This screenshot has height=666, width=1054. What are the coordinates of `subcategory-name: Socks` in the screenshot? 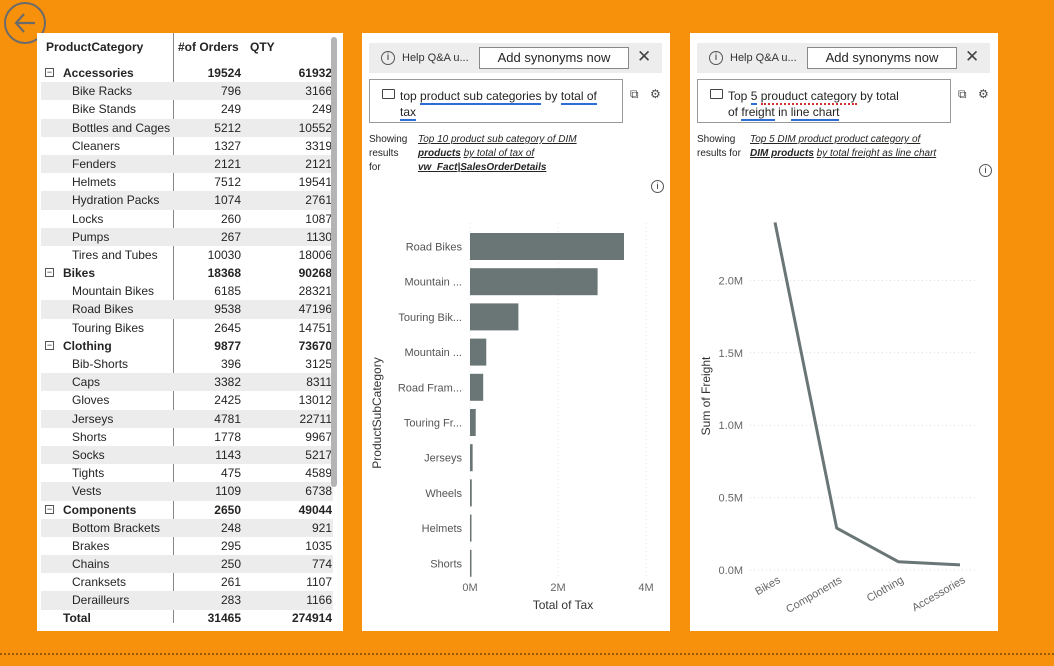 It's located at (88, 454).